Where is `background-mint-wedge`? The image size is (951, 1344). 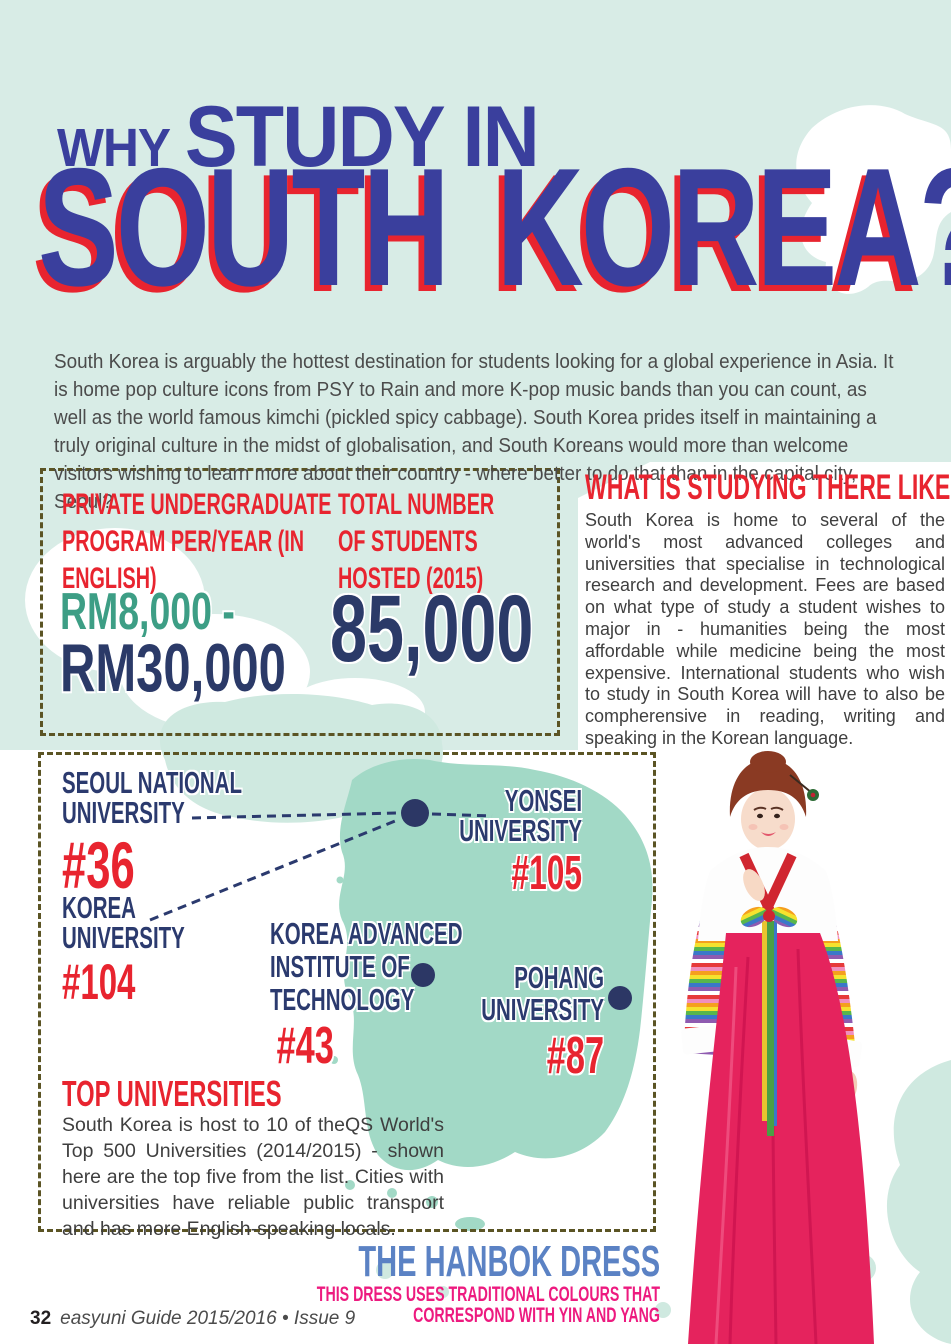
background-mint-wedge is located at coordinates (614, 480).